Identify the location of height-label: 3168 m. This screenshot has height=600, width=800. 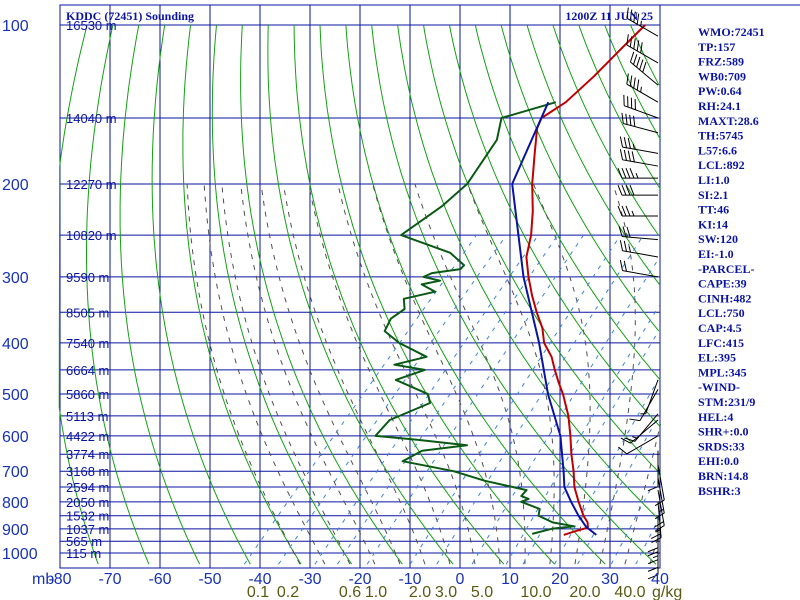
(87, 471).